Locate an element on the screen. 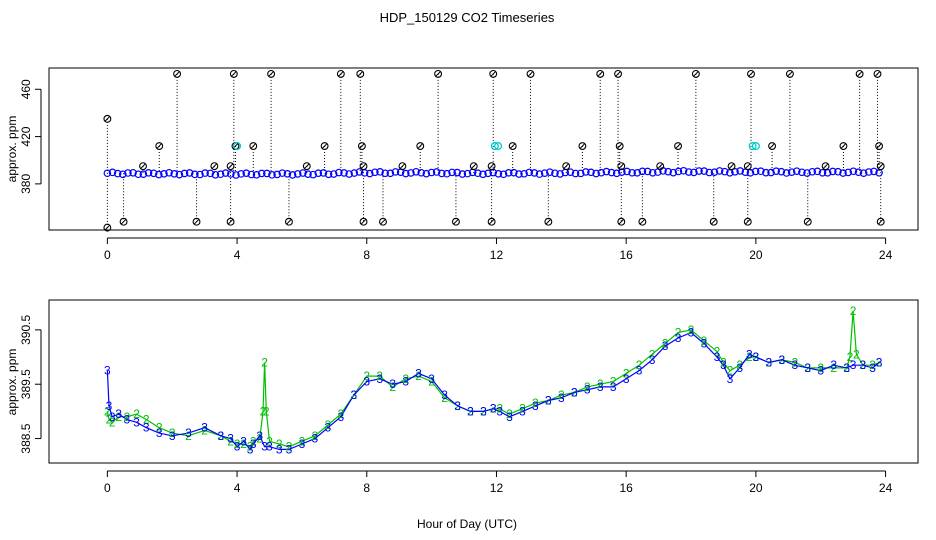 The height and width of the screenshot is (540, 936). top-x-axis: 0 4 8 12 16 20 24 is located at coordinates (498, 249).